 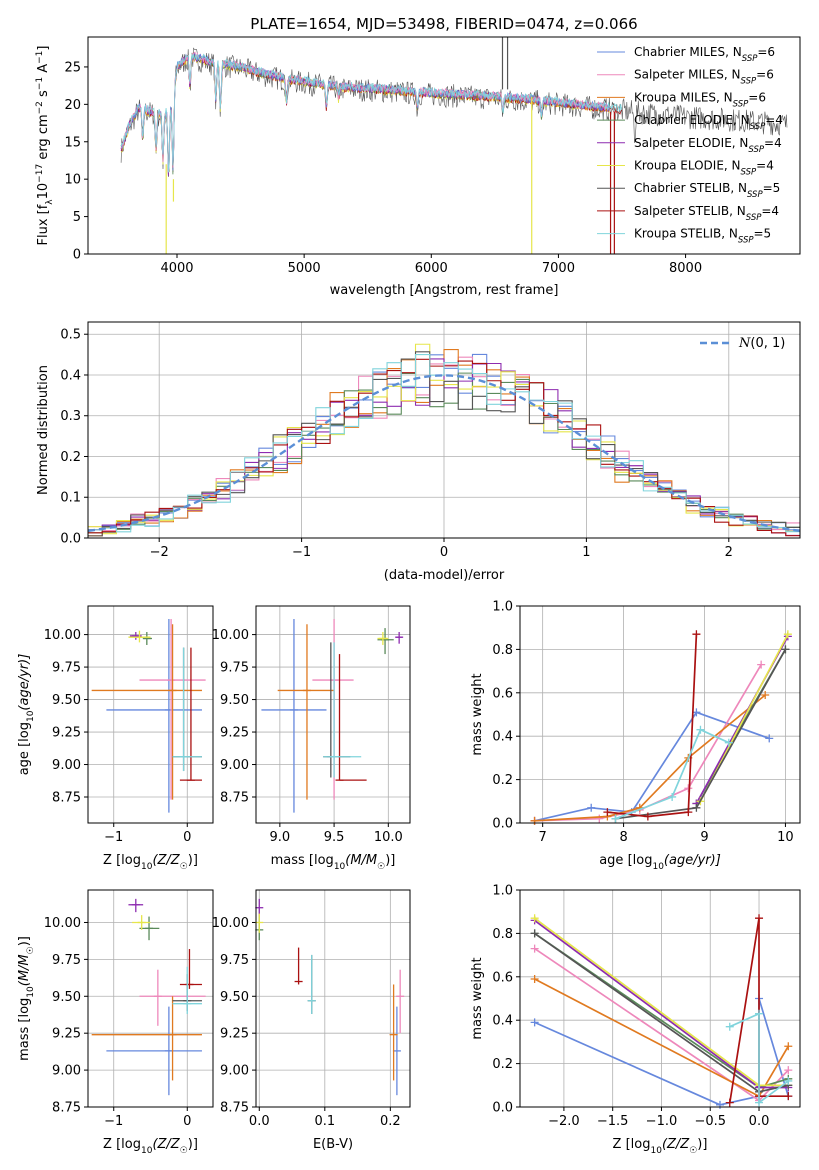 I want to click on axes-weight_vs_age: 7 8 9 10 0.0 0.2 0.4 0.6 0.8 1.0, so click(x=646, y=722).